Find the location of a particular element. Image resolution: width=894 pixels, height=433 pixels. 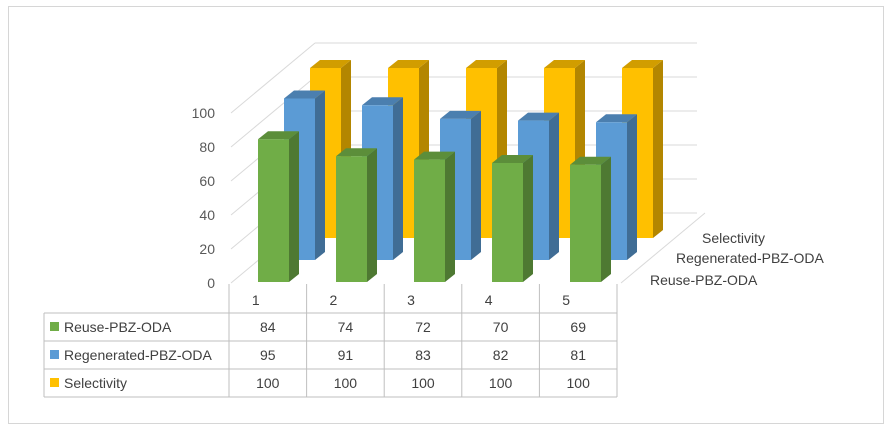

y-tick-label: 80 is located at coordinates (207, 147).